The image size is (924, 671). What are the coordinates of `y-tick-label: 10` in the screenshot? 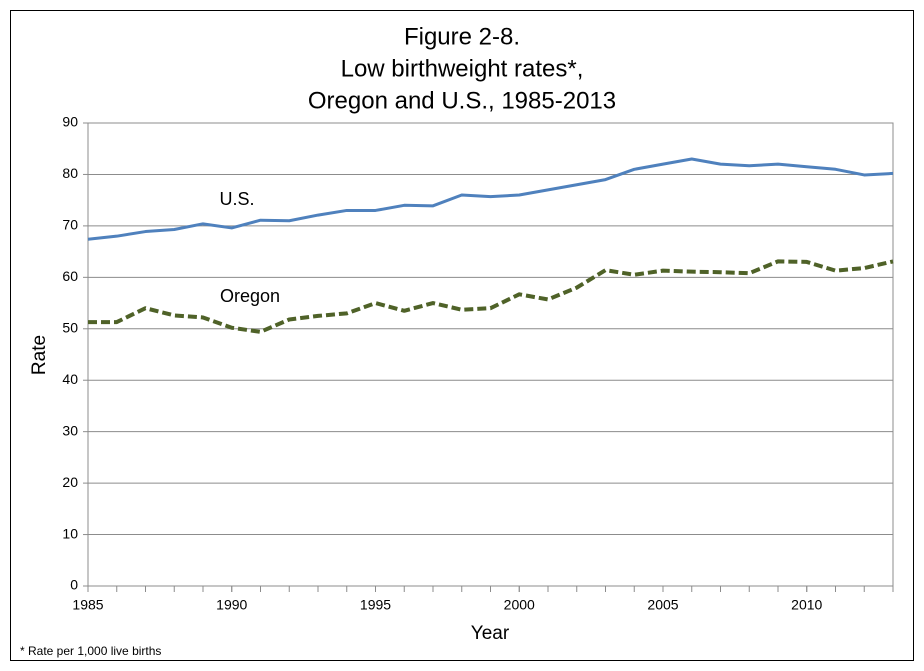 It's located at (70, 533).